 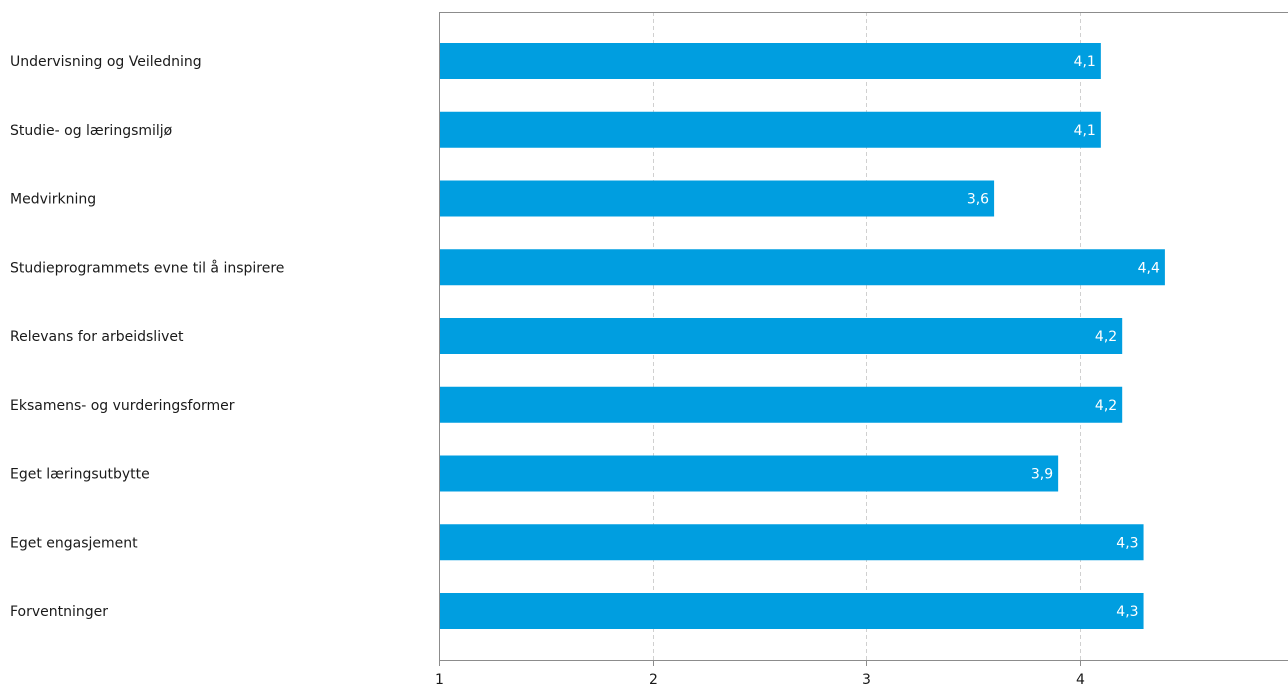 What do you see at coordinates (439, 680) in the screenshot?
I see `x-tick-label: 1` at bounding box center [439, 680].